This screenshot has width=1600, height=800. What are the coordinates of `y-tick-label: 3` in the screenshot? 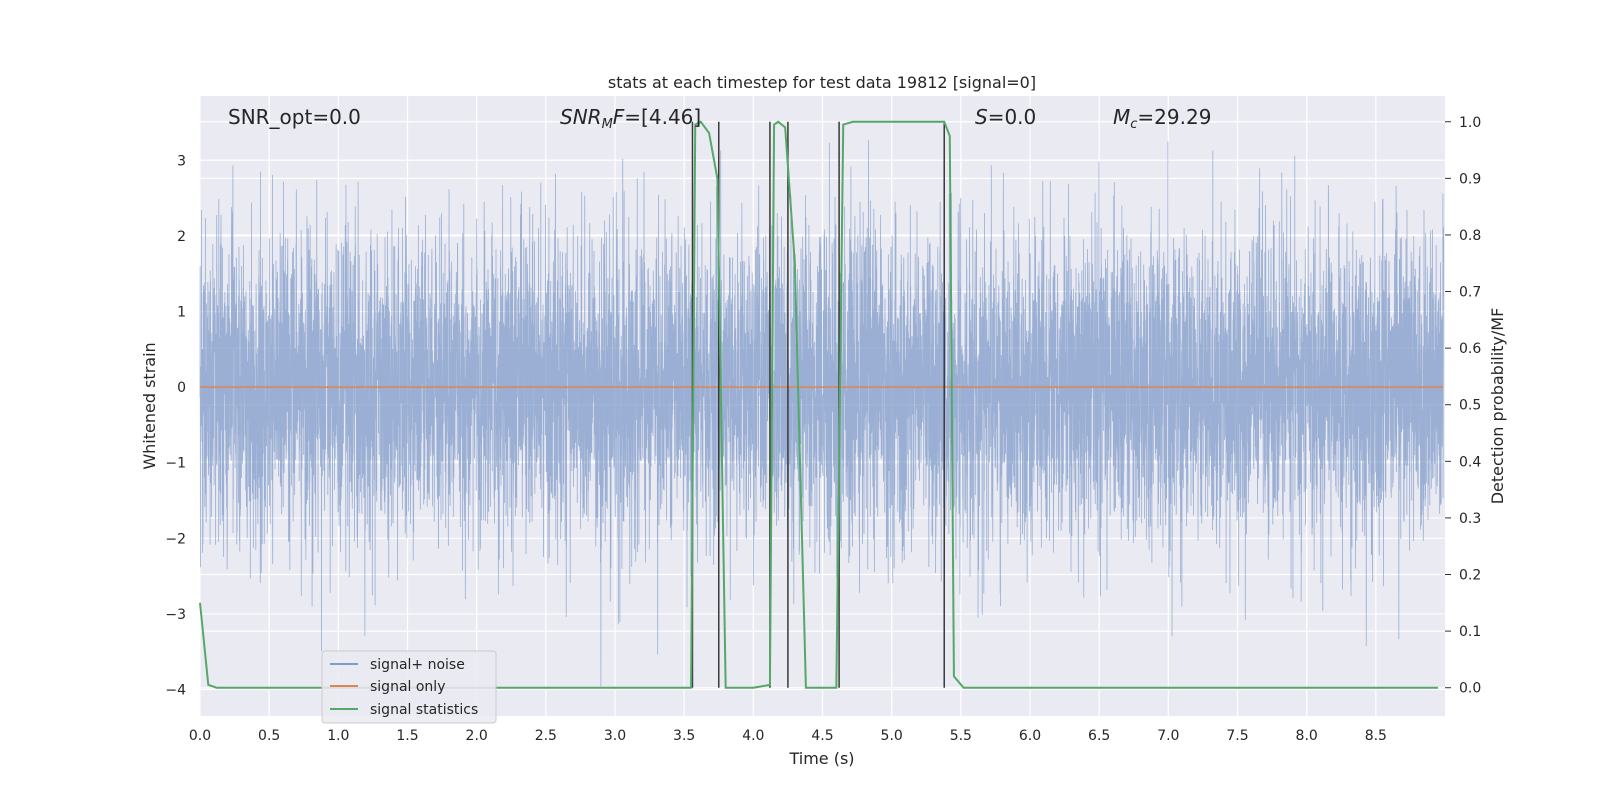 It's located at (181, 161).